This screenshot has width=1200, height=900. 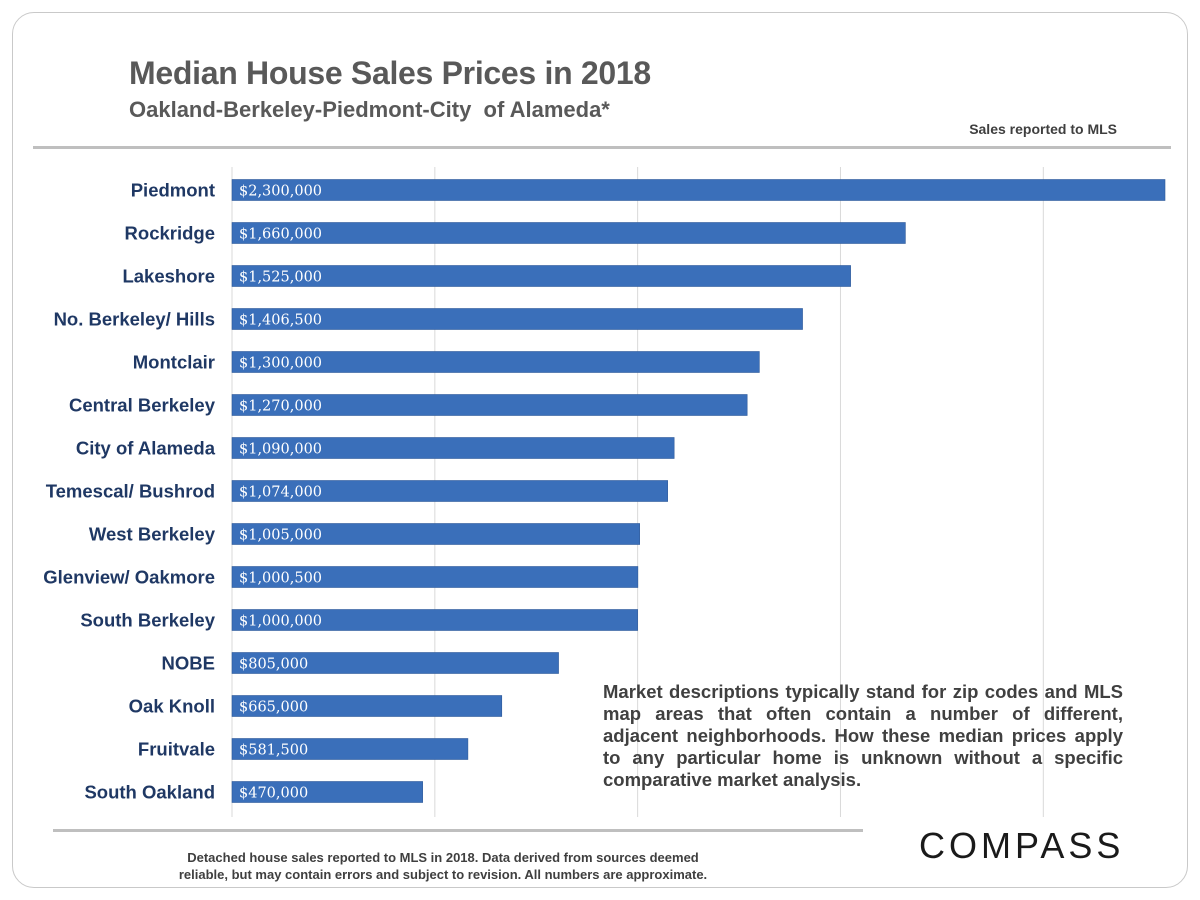 What do you see at coordinates (280, 321) in the screenshot?
I see `data-label-4: $1,406,500` at bounding box center [280, 321].